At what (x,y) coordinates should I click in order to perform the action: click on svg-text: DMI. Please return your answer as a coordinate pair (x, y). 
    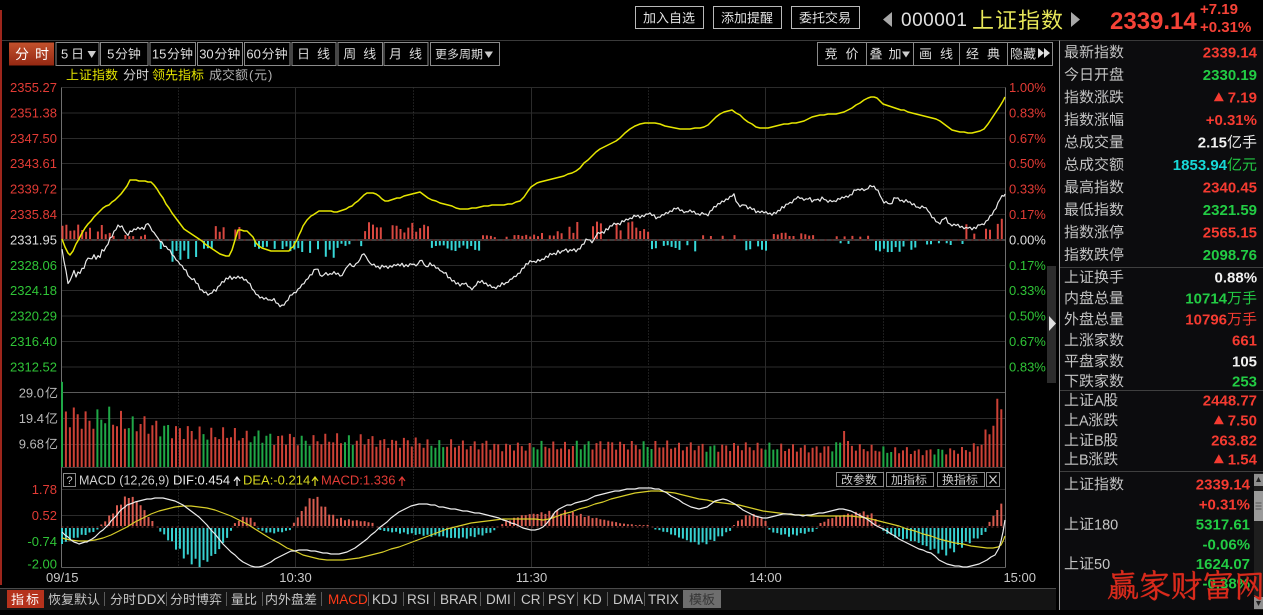
    Looking at the image, I should click on (498, 599).